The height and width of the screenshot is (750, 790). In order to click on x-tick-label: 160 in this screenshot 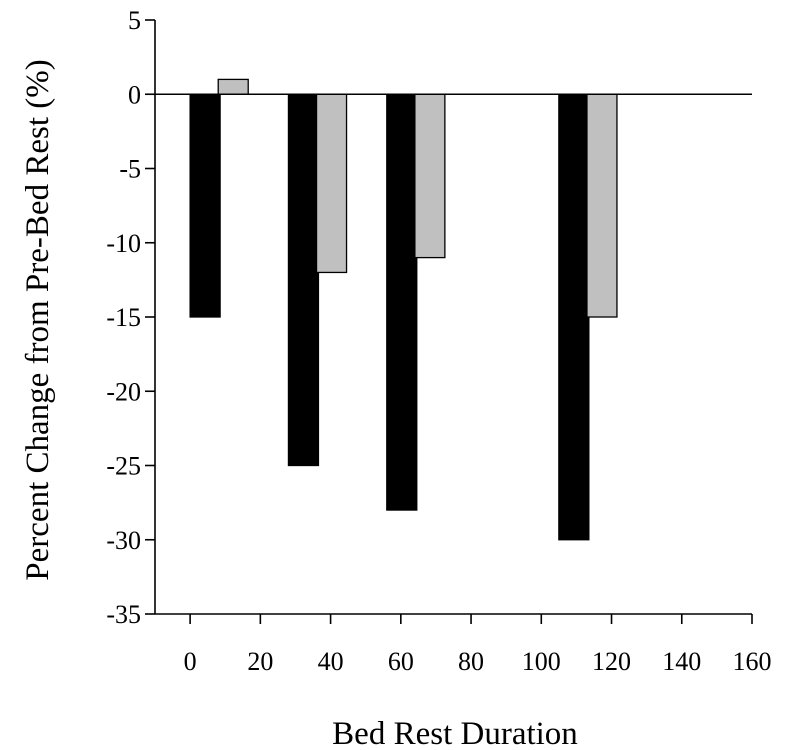, I will do `click(752, 661)`.